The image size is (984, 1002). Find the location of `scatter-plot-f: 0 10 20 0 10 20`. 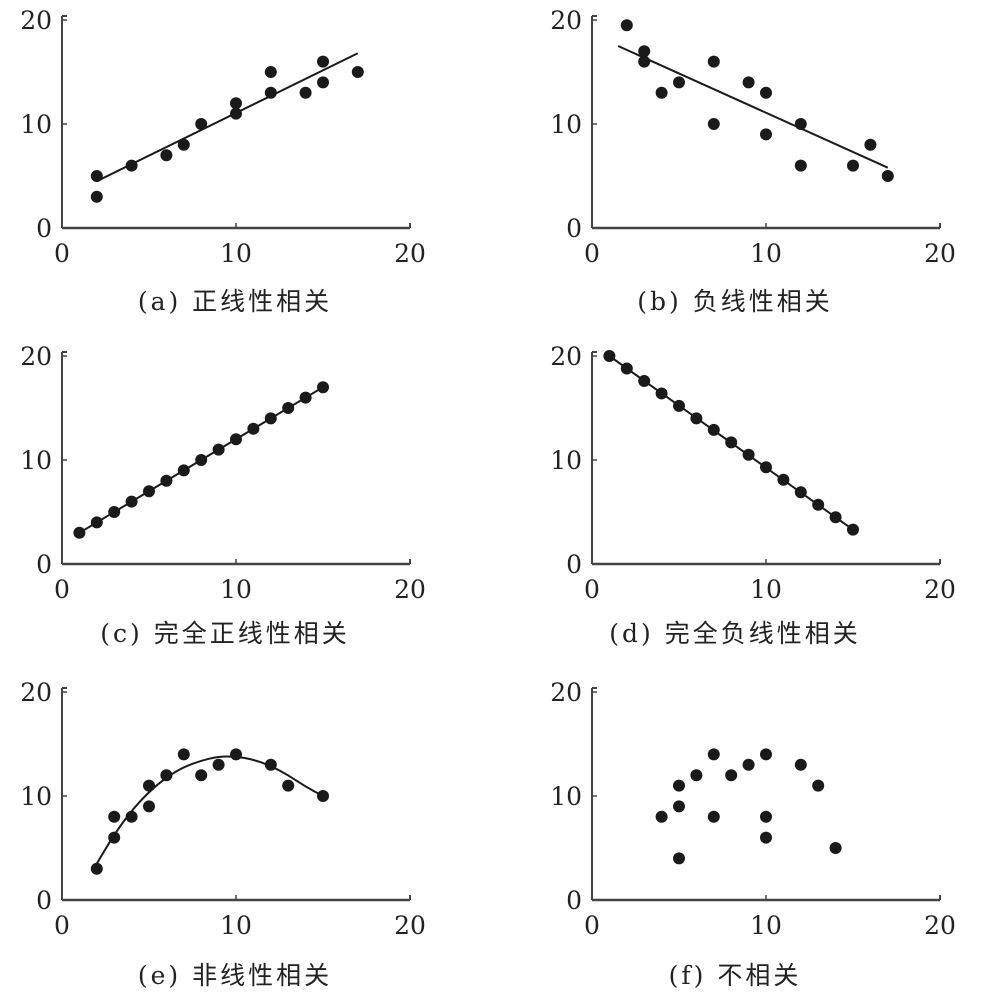

scatter-plot-f: 0 10 20 0 10 20 is located at coordinates (753, 809).